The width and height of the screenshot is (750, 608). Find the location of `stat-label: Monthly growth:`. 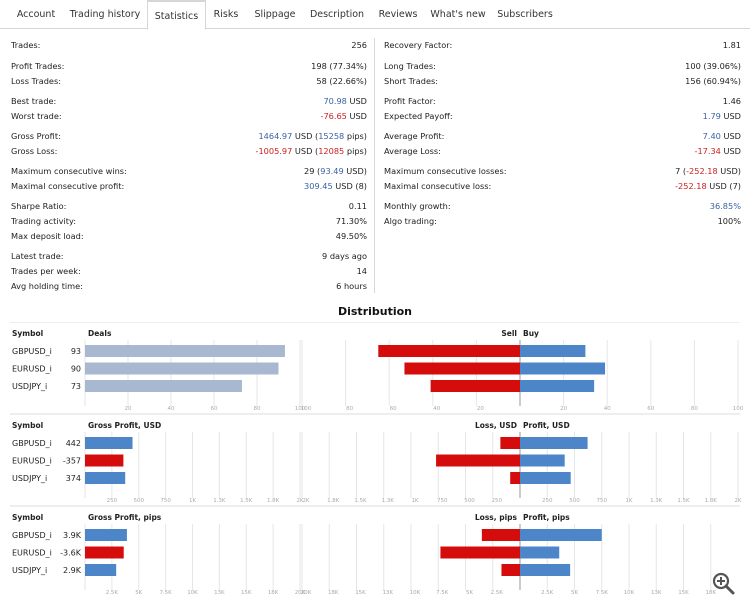

stat-label: Monthly growth: is located at coordinates (417, 206).